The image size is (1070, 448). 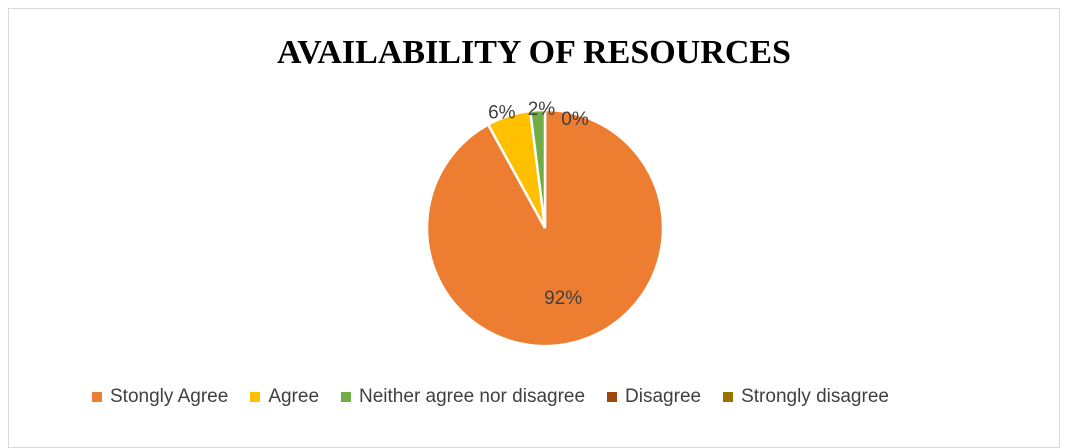 I want to click on legend-item-2: Neither agree nor disagree, so click(x=463, y=397).